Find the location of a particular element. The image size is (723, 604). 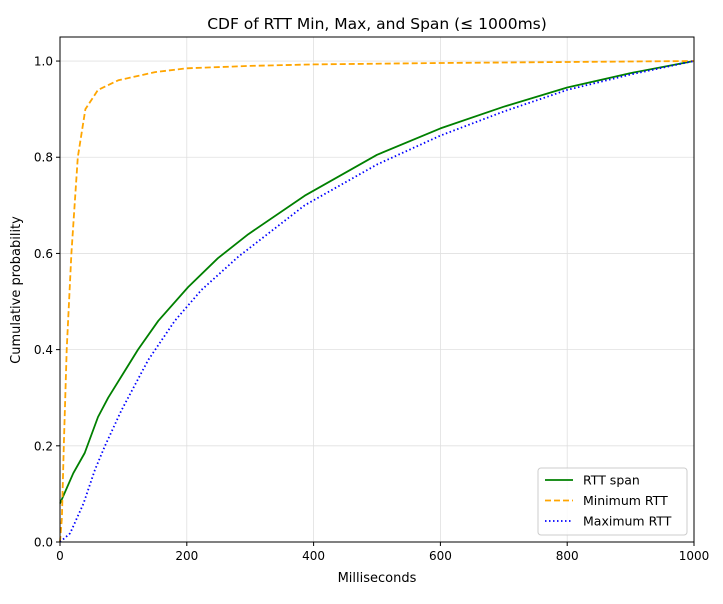

x-tick-label: 1000 is located at coordinates (694, 556).